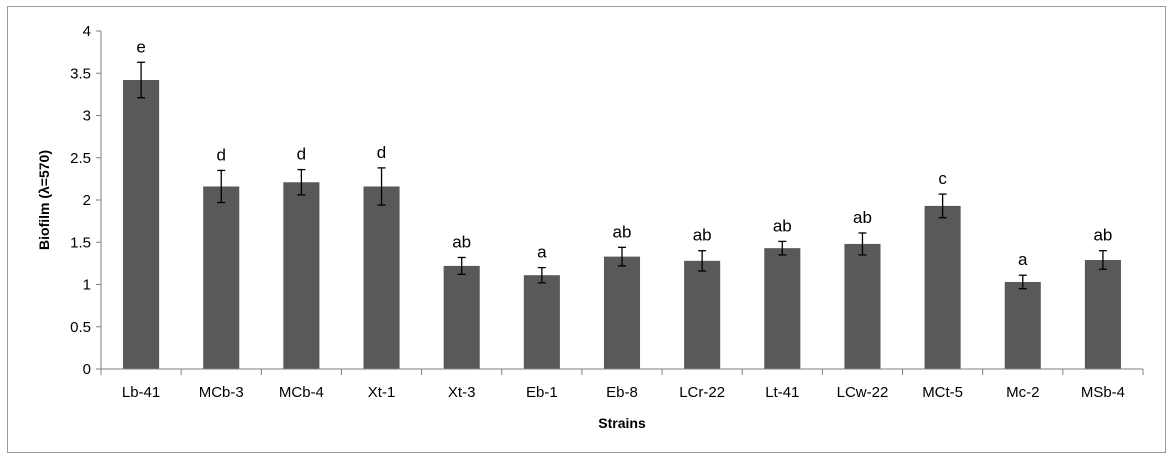  What do you see at coordinates (87, 369) in the screenshot?
I see `y-tick-label: 0` at bounding box center [87, 369].